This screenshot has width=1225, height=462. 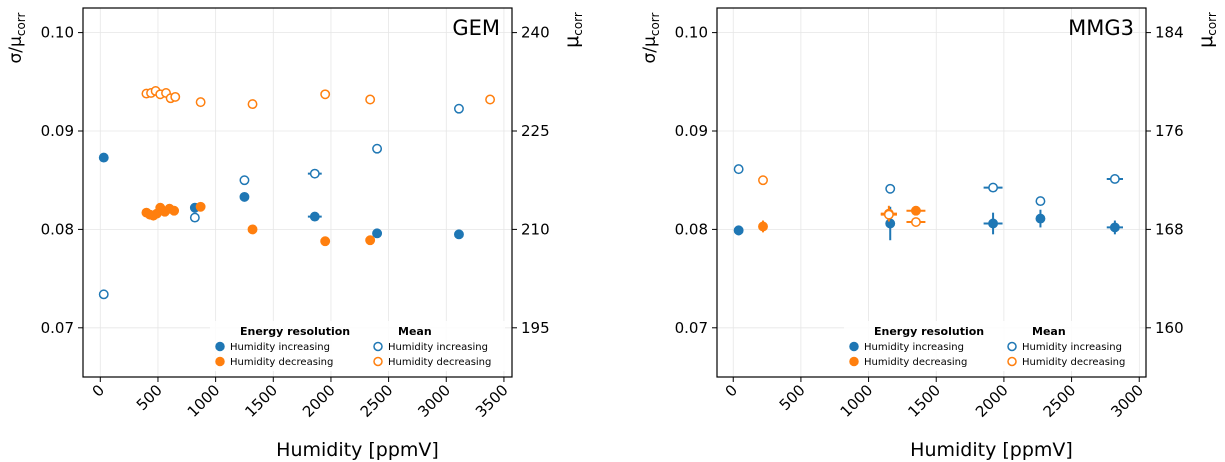 What do you see at coordinates (691, 328) in the screenshot?
I see `y-tick-label-left: 0.07` at bounding box center [691, 328].